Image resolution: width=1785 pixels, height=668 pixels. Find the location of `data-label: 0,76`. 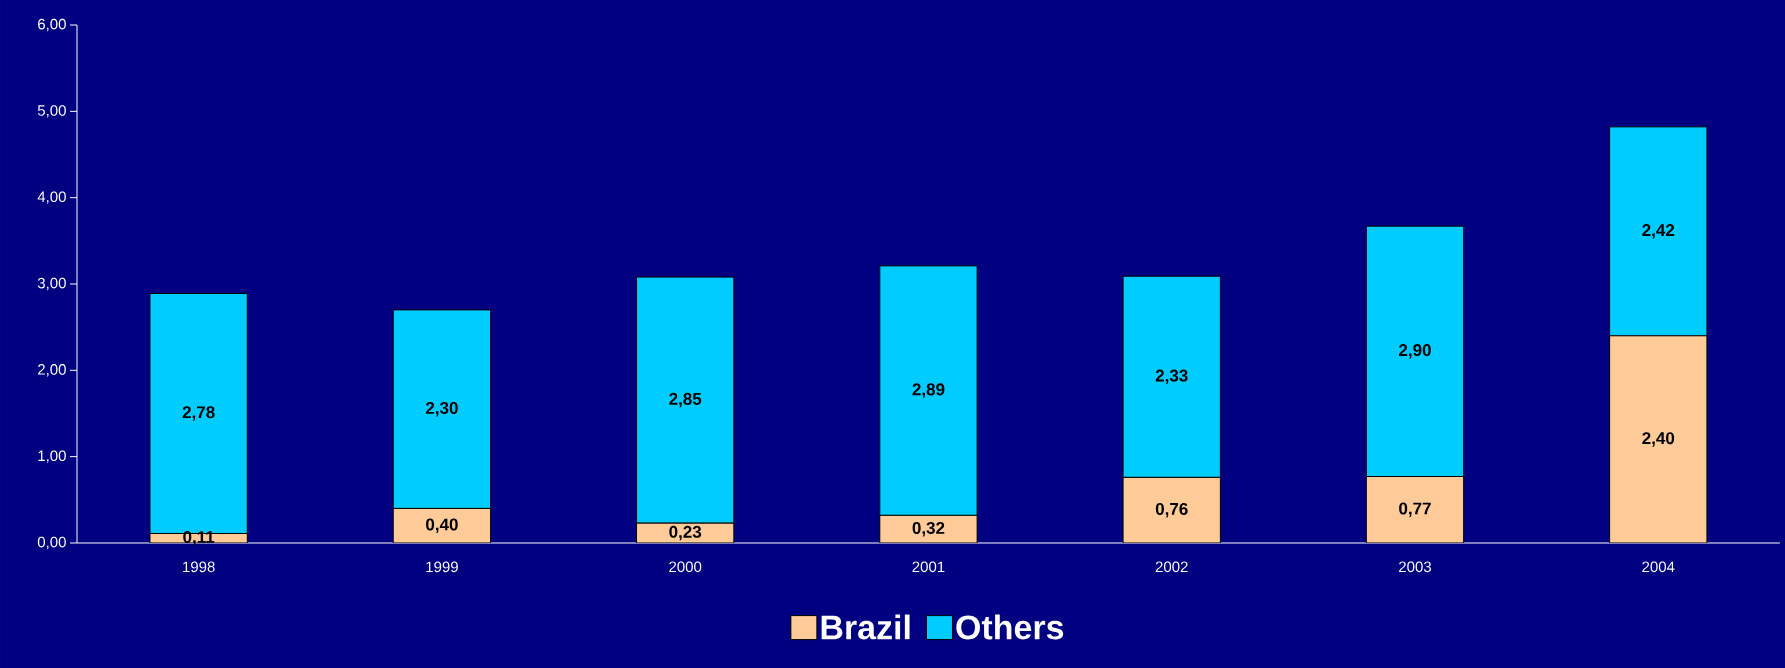

data-label: 0,76 is located at coordinates (1171, 510).